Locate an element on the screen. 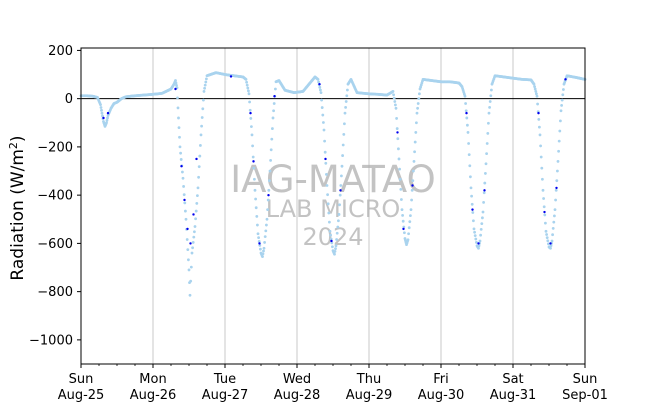 The image size is (650, 409). y-tick-label: 0 is located at coordinates (69, 99).